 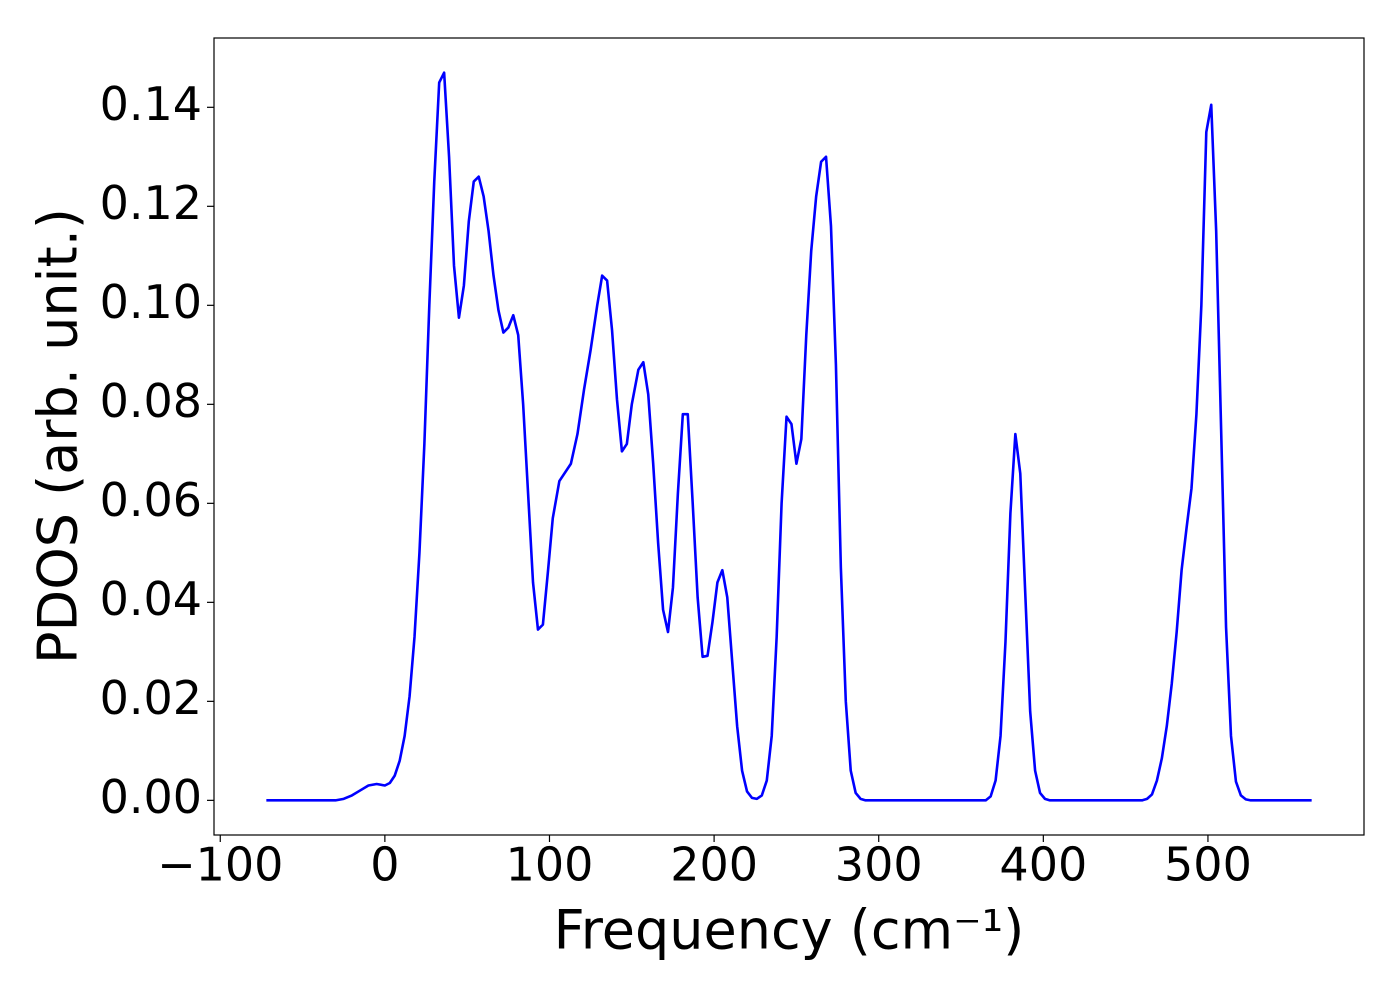 I want to click on y-tick-label: 0.10, so click(x=151, y=302).